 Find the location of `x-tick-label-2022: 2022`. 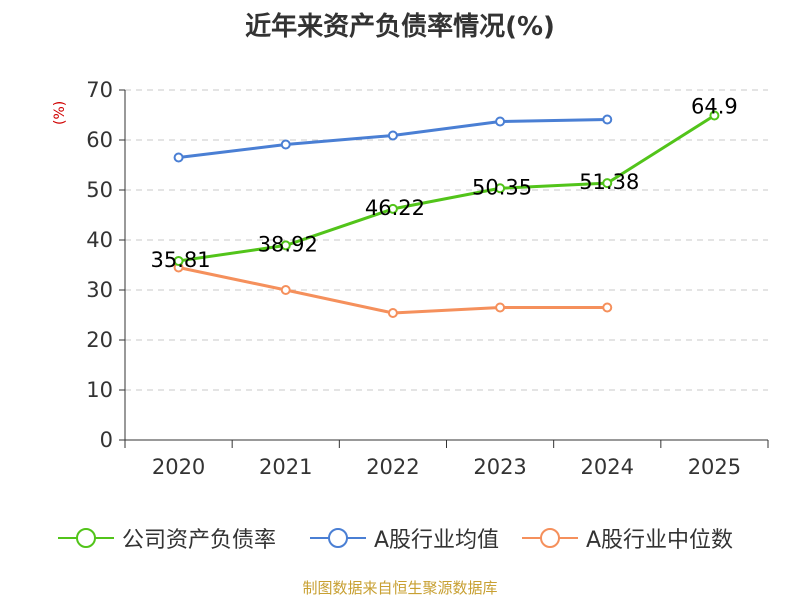

x-tick-label-2022: 2022 is located at coordinates (392, 467).